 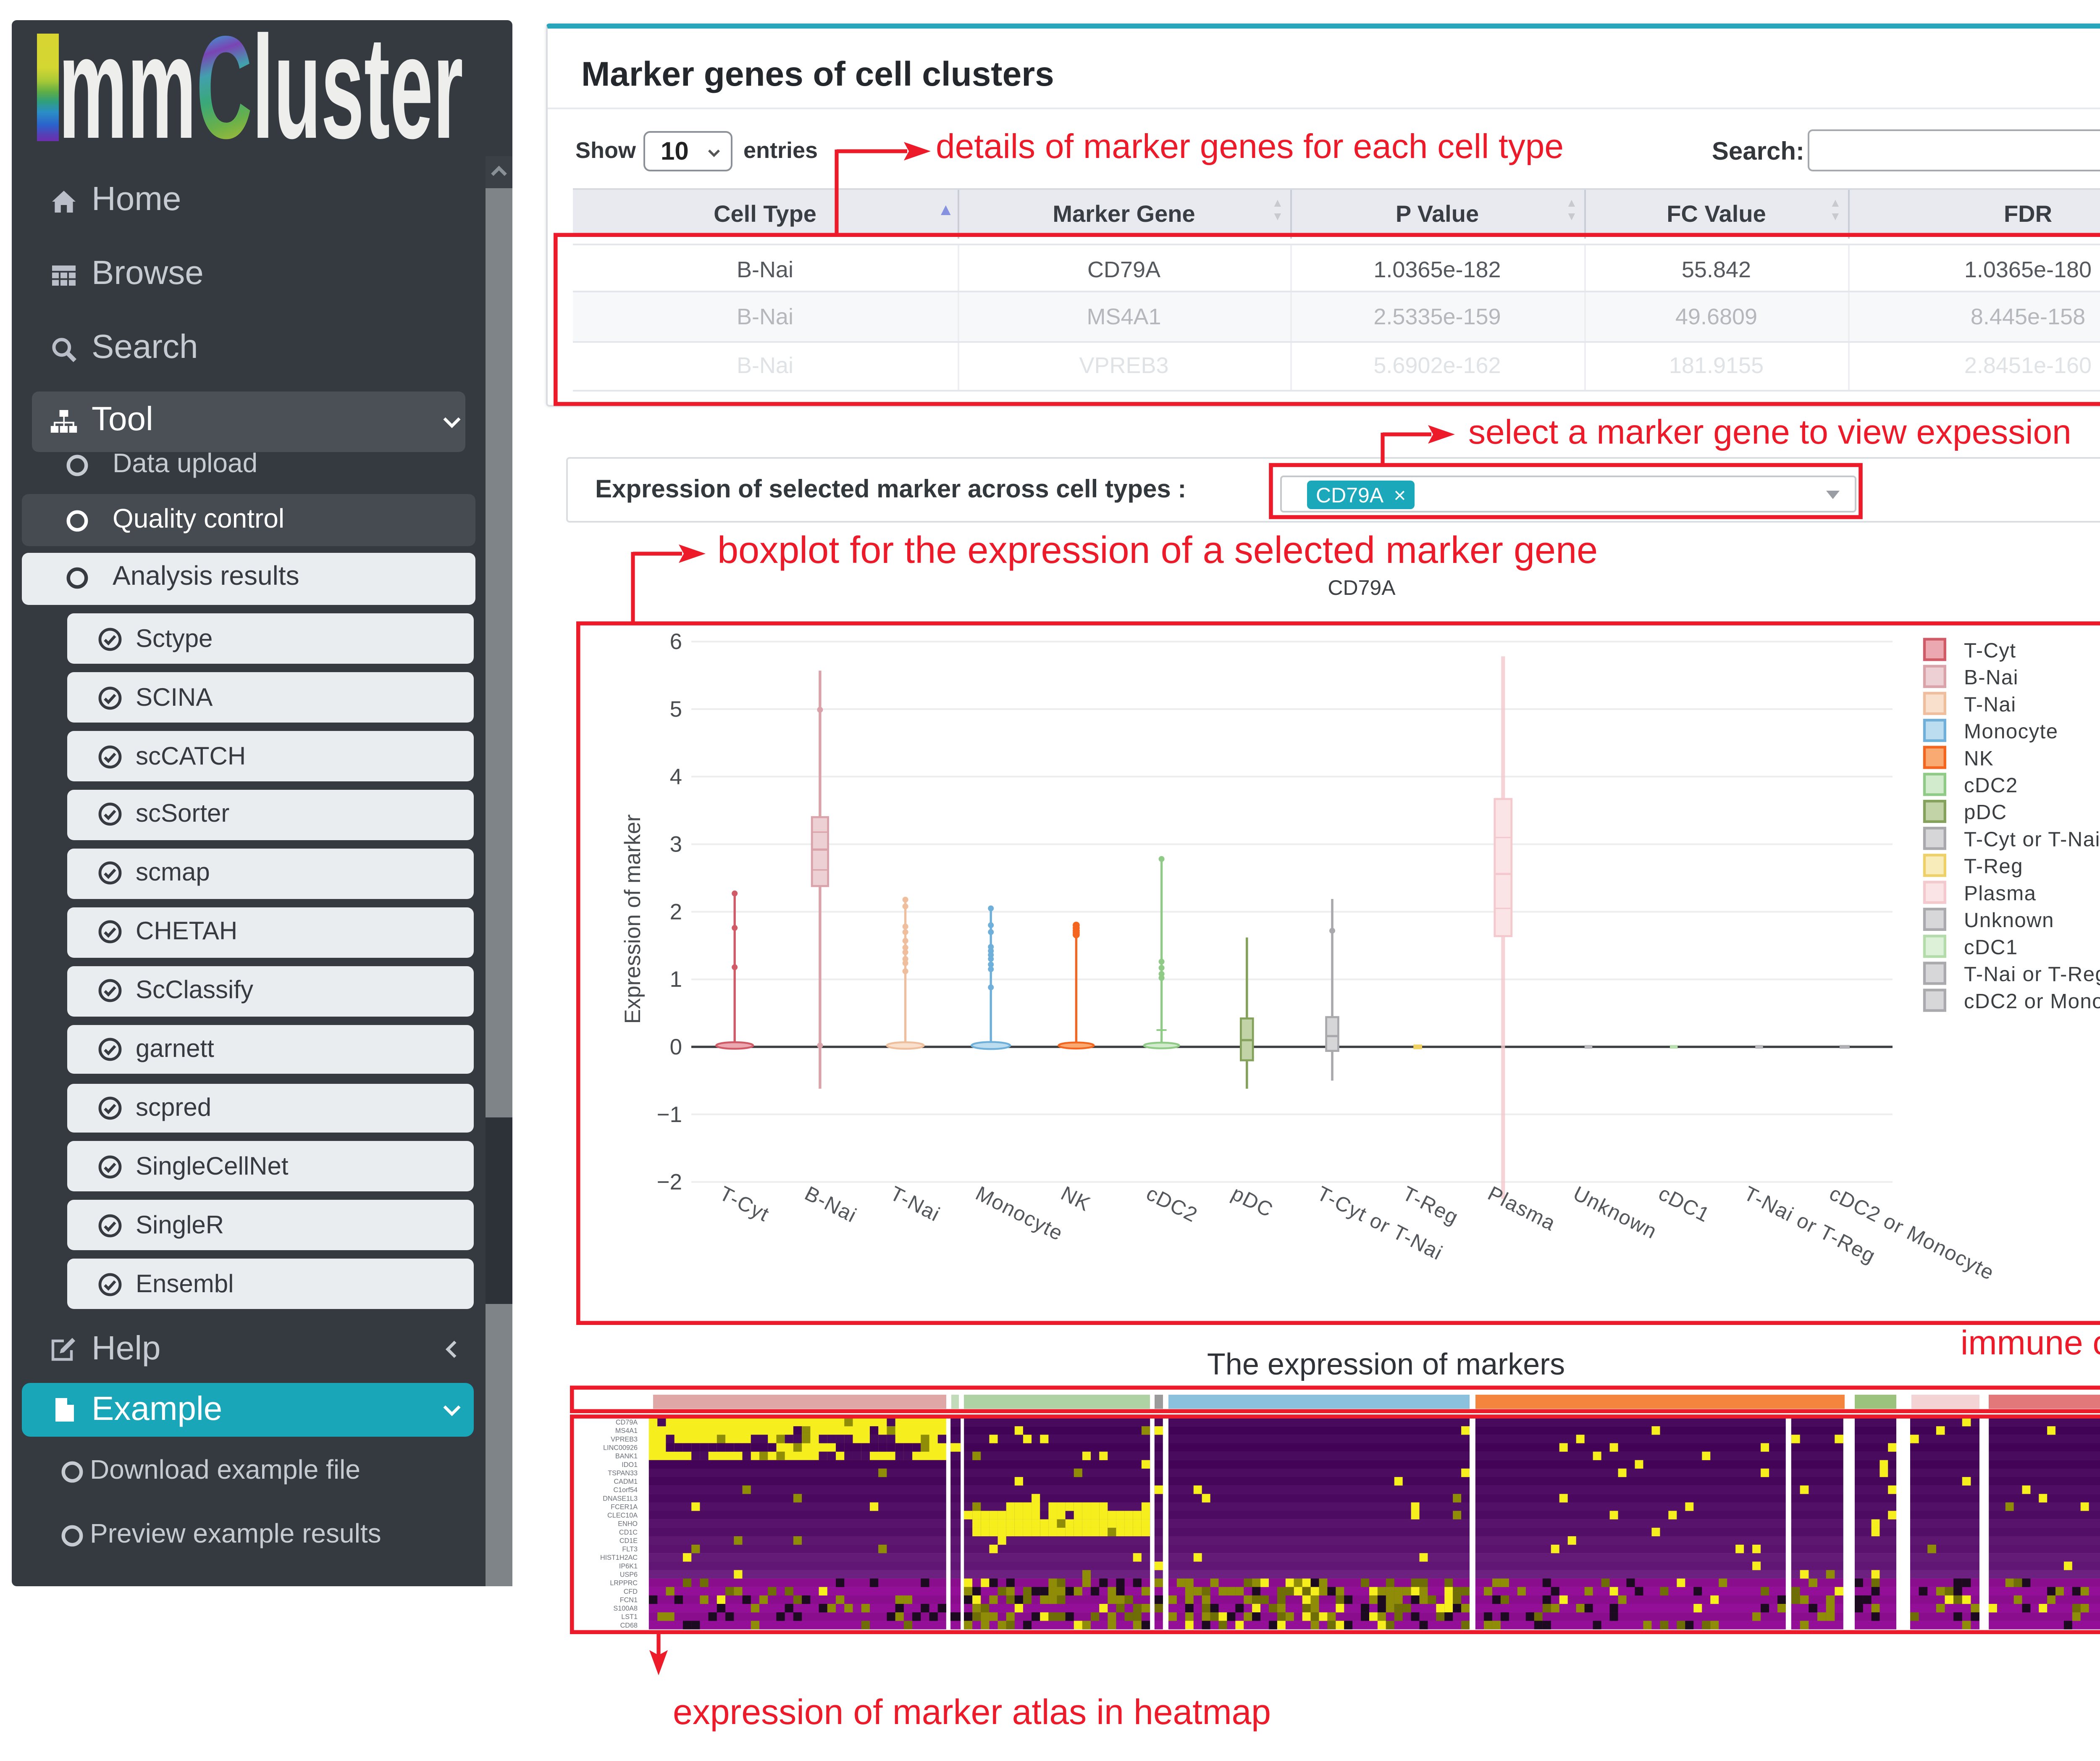 I want to click on svg-text: CD79A, so click(x=627, y=1422).